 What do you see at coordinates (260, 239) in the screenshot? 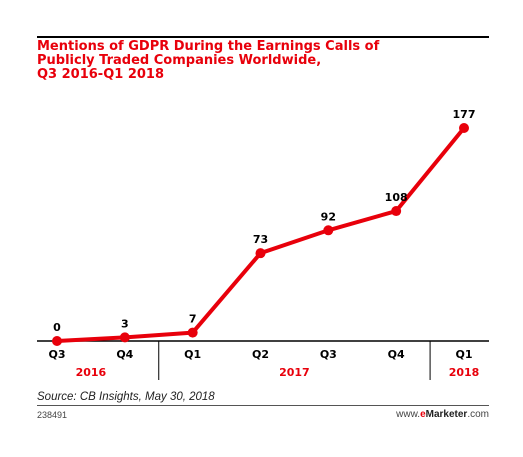
I see `data-label: 73` at bounding box center [260, 239].